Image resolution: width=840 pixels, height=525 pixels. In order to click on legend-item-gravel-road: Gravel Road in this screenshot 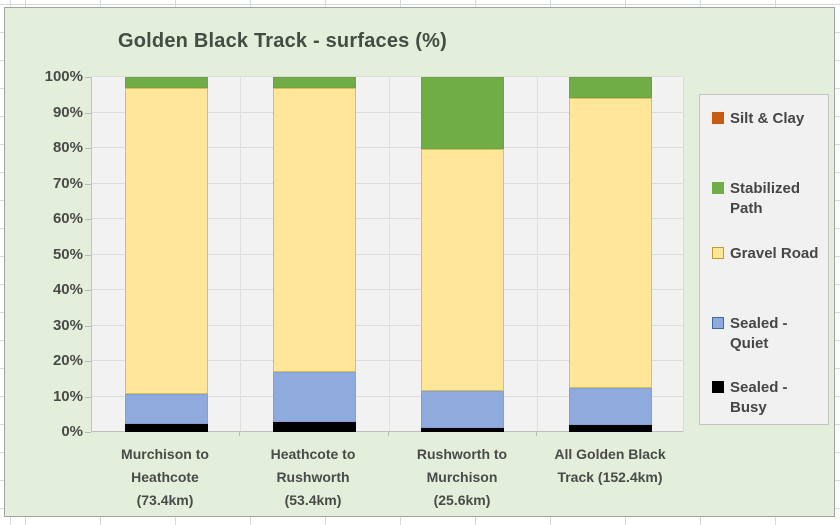, I will do `click(765, 254)`.